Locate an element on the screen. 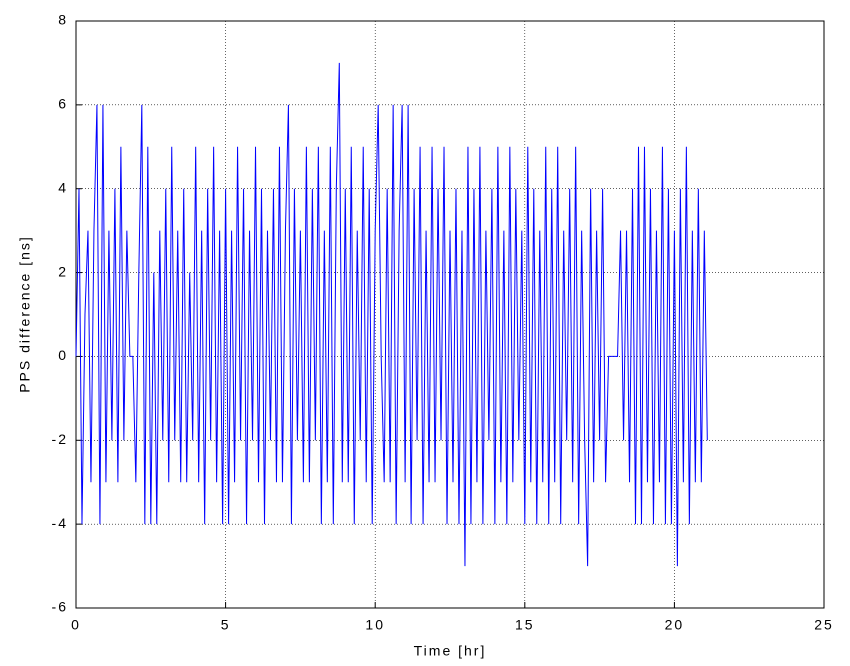 This screenshot has height=666, width=850. x-axis-label: Time [hr] is located at coordinates (450, 651).